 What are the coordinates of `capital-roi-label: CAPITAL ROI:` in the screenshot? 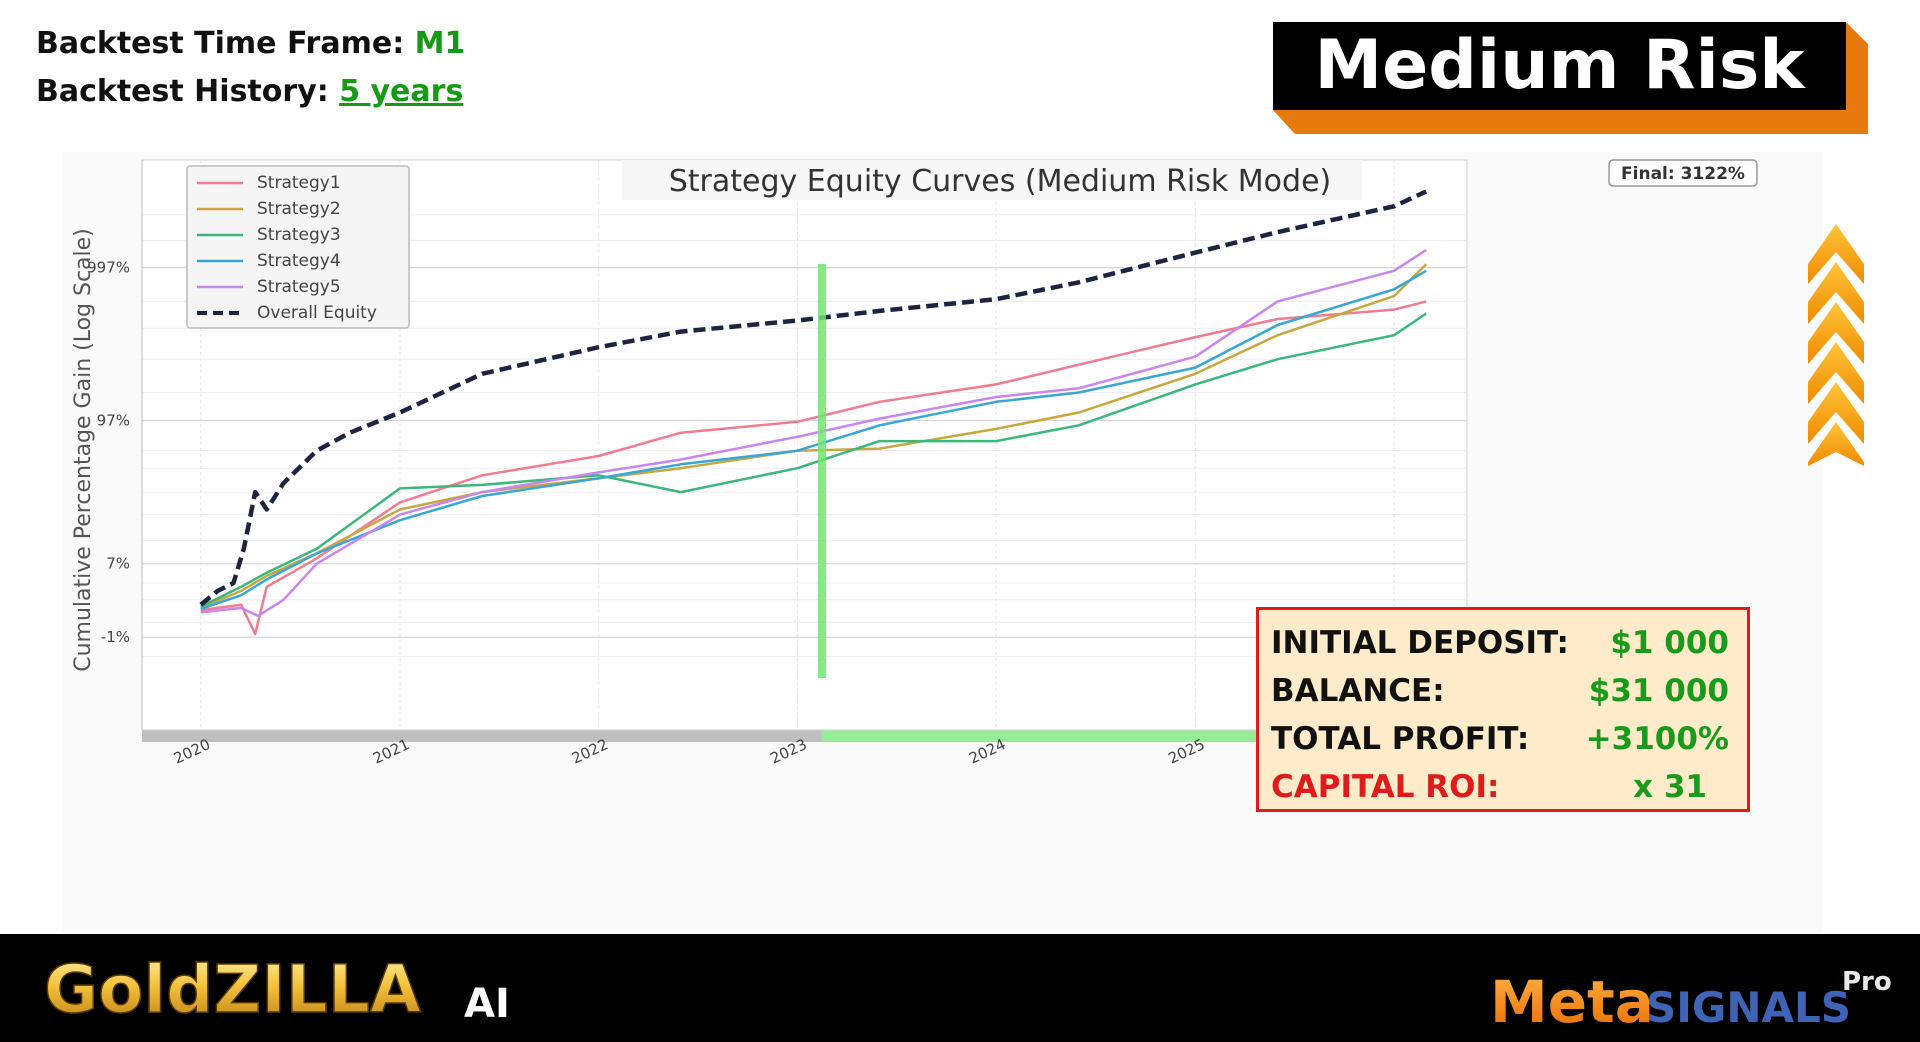 It's located at (1385, 787).